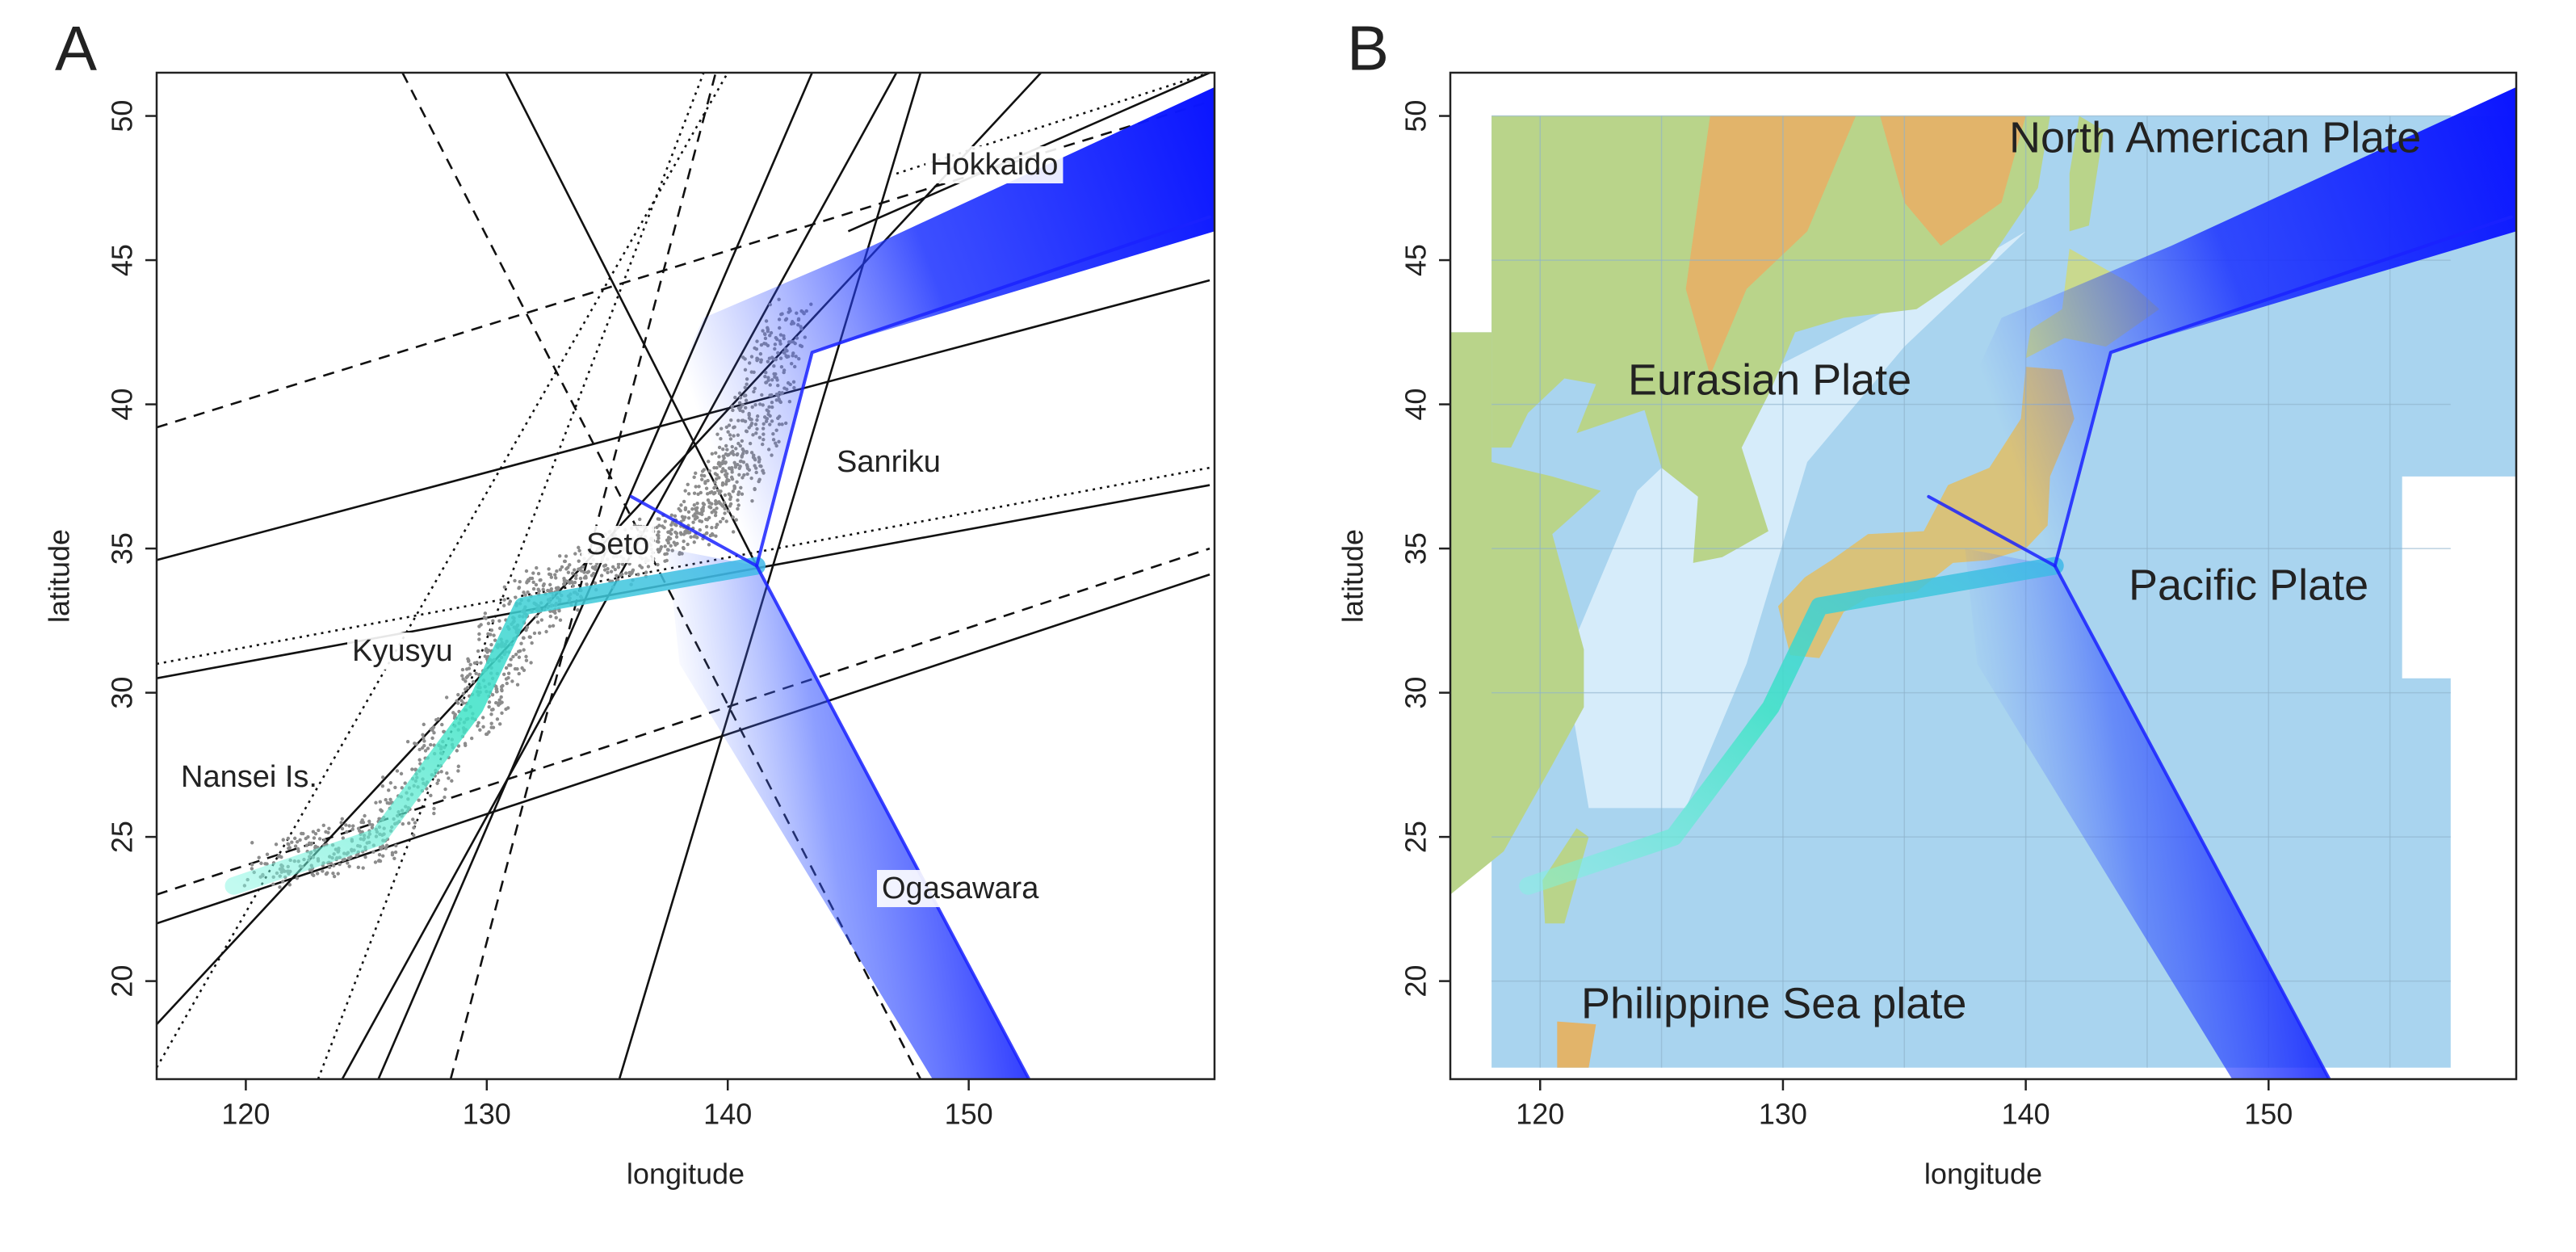 The width and height of the screenshot is (2576, 1252). What do you see at coordinates (1795, 520) in the screenshot?
I see `shelf` at bounding box center [1795, 520].